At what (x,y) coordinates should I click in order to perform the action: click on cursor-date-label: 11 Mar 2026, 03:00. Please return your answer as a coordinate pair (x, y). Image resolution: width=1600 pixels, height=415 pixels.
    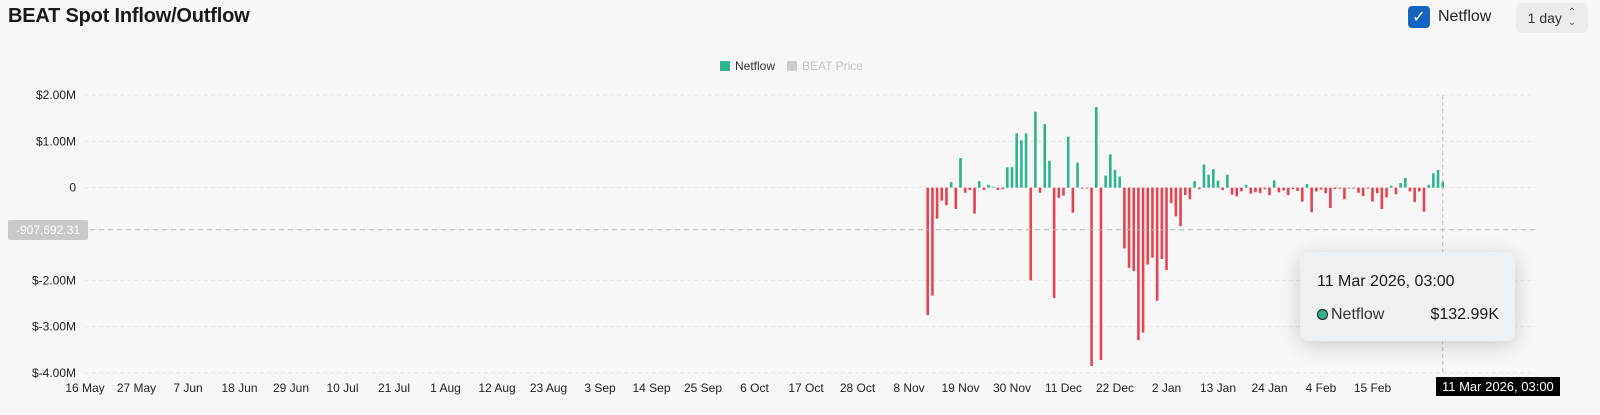
    Looking at the image, I should click on (1498, 386).